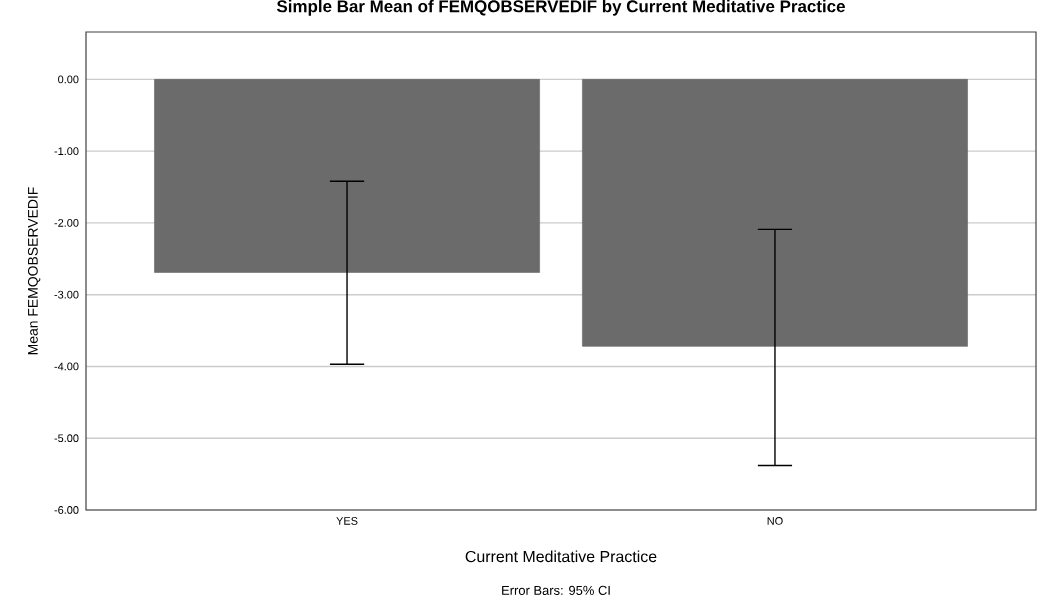  What do you see at coordinates (560, 8) in the screenshot?
I see `chart-title: Simple Bar Mean of FEMQOBSERVEDIF by Current Meditative Practice` at bounding box center [560, 8].